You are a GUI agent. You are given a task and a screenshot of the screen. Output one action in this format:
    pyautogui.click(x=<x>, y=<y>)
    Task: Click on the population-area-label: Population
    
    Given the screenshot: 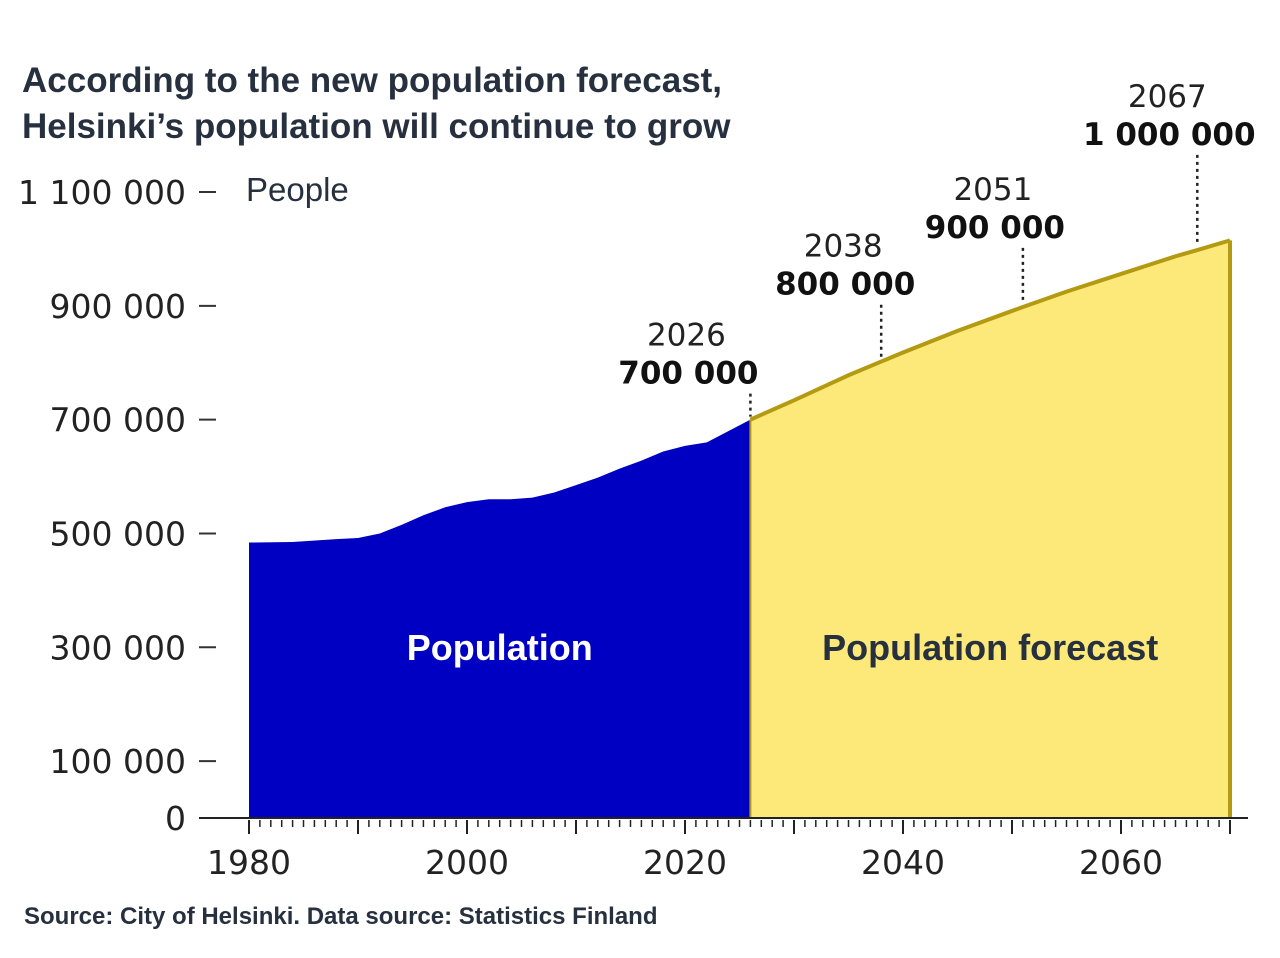 What is the action you would take?
    pyautogui.click(x=500, y=647)
    